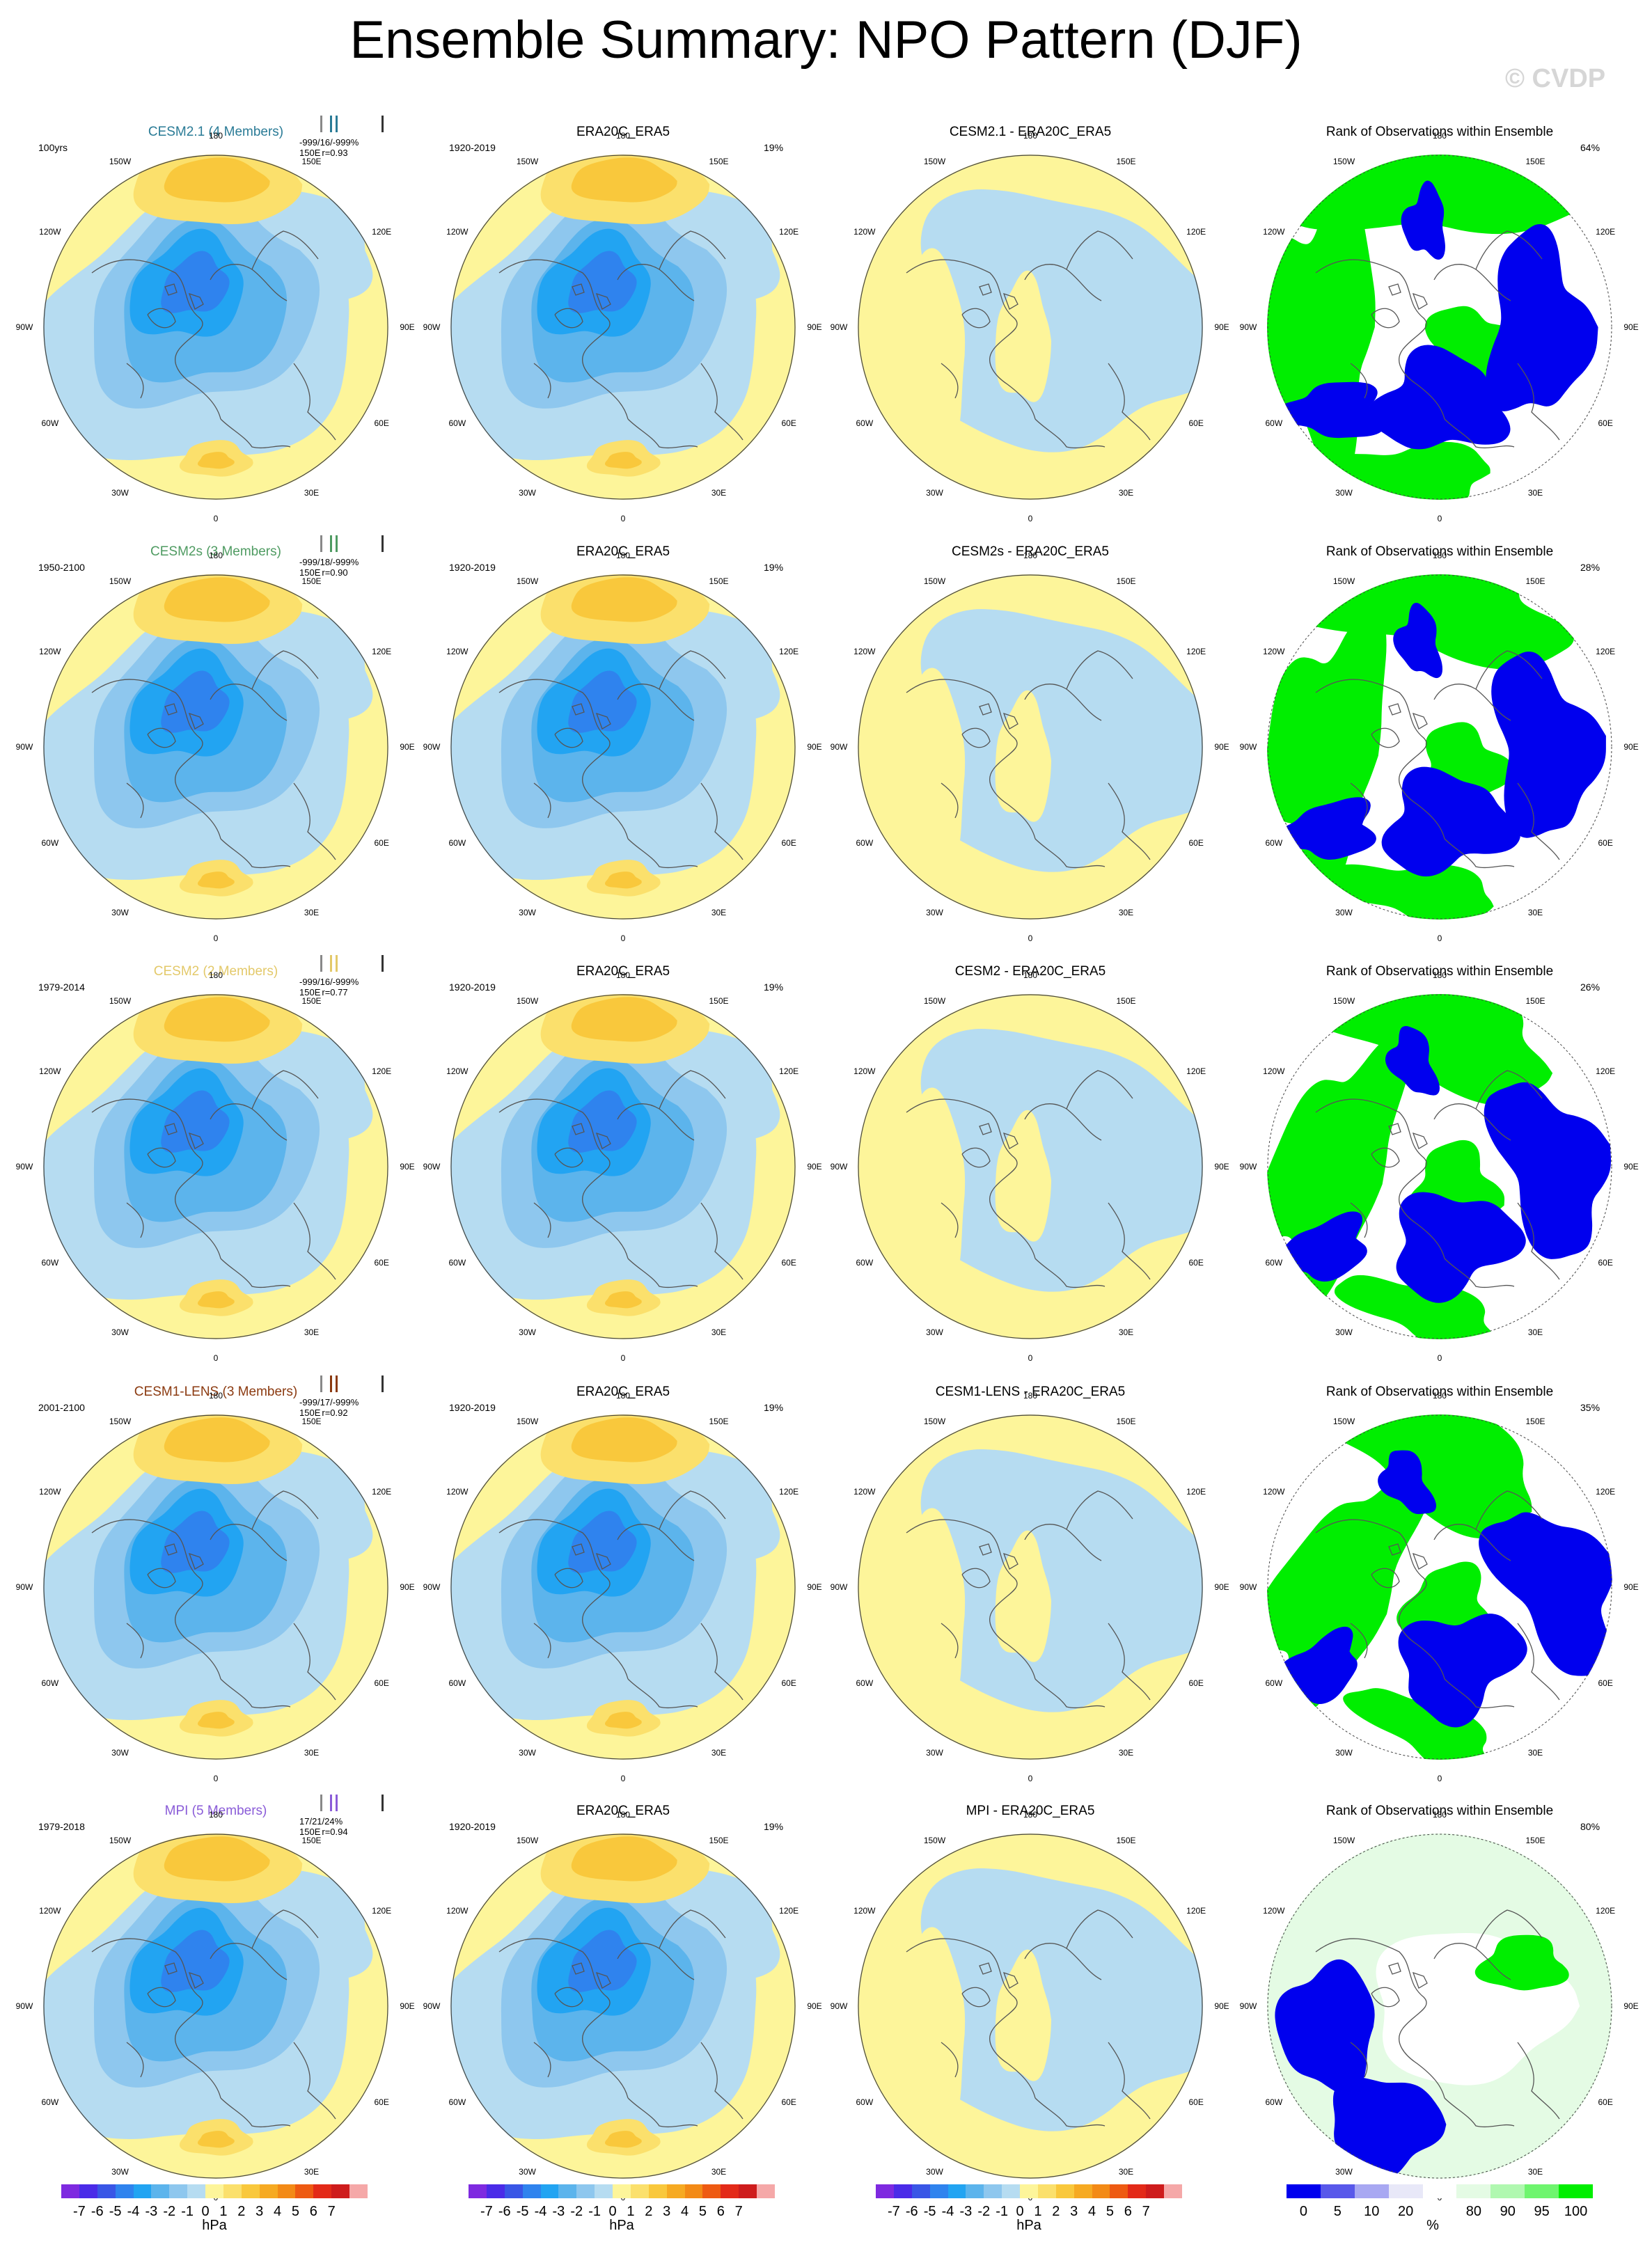 The width and height of the screenshot is (1652, 2263). Describe the element at coordinates (310, 153) in the screenshot. I see `stats-lon: 150E` at that location.